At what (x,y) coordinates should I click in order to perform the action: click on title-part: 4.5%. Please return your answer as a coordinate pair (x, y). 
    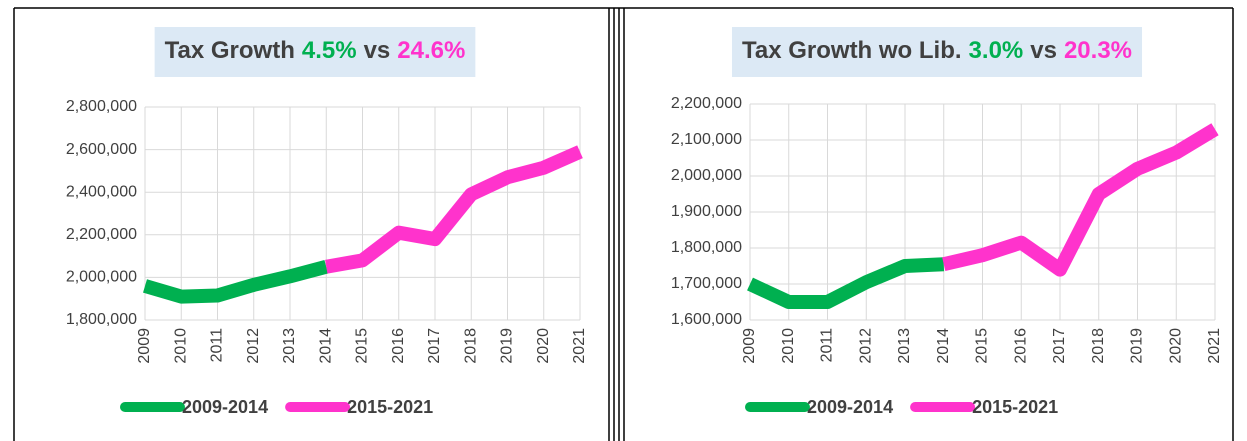
    Looking at the image, I should click on (329, 50).